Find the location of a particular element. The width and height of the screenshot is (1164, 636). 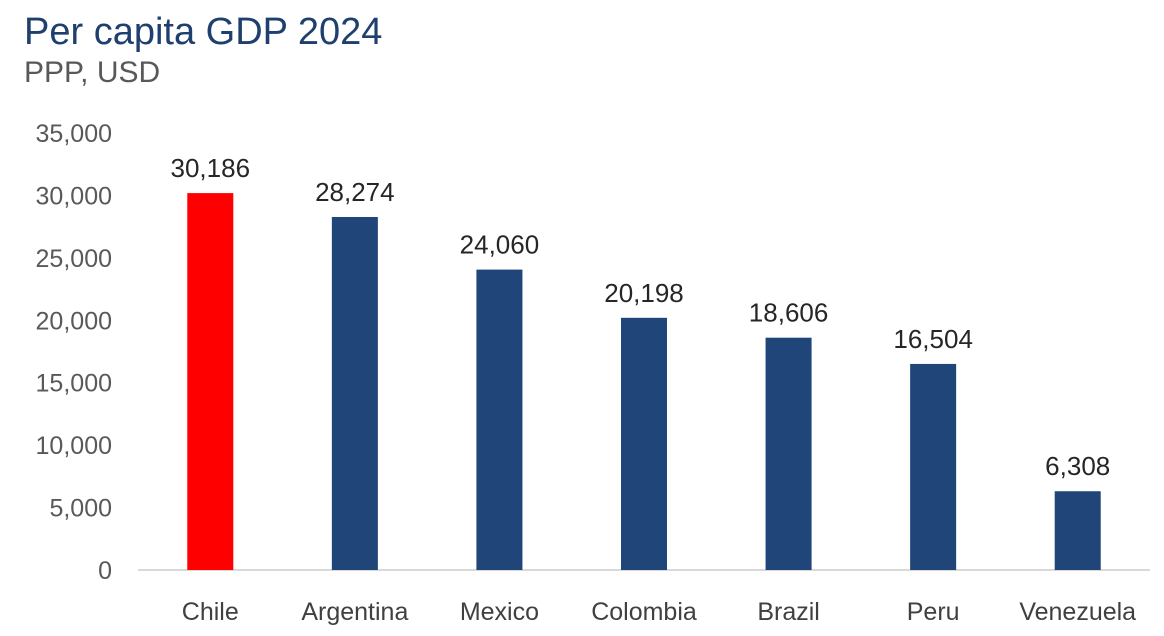

bar-brazil is located at coordinates (788, 453).